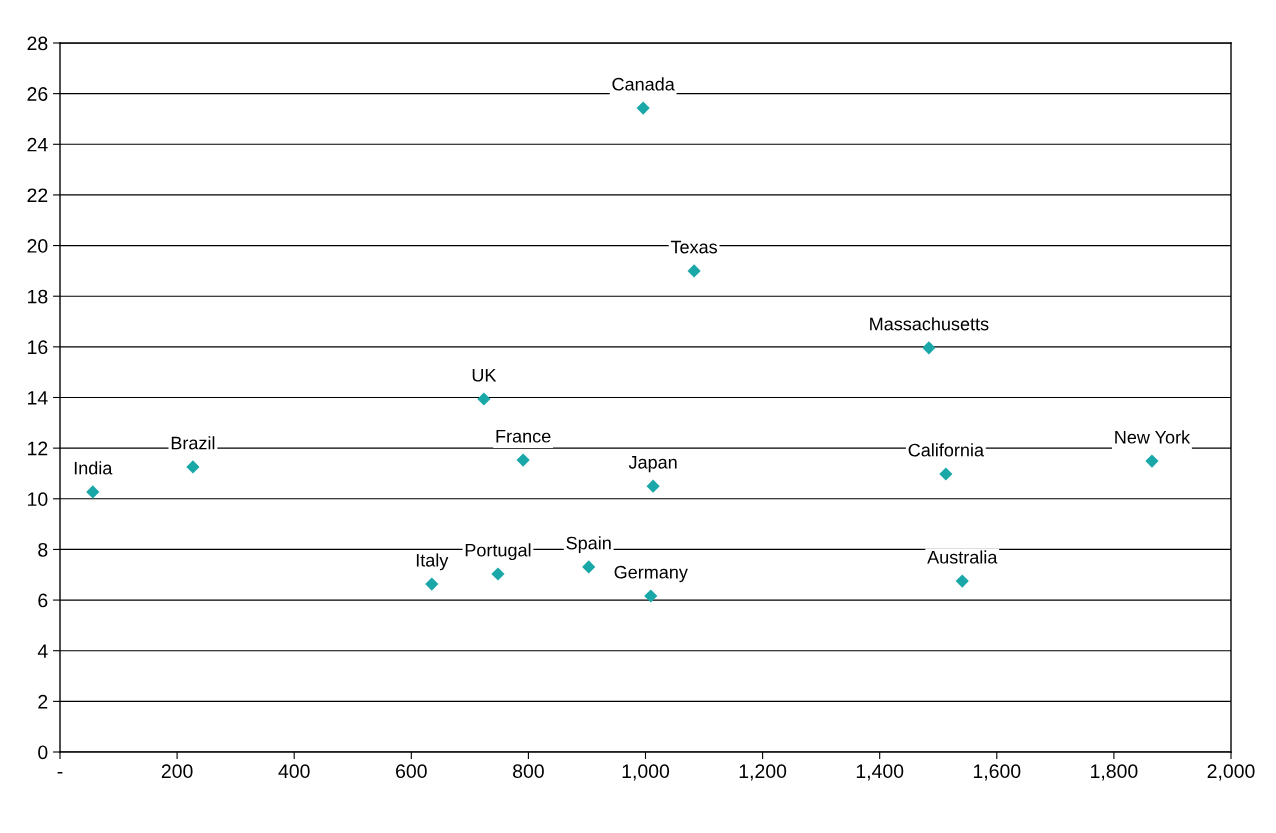 This screenshot has height=833, width=1276. Describe the element at coordinates (43, 600) in the screenshot. I see `y-tick-label: 6` at that location.